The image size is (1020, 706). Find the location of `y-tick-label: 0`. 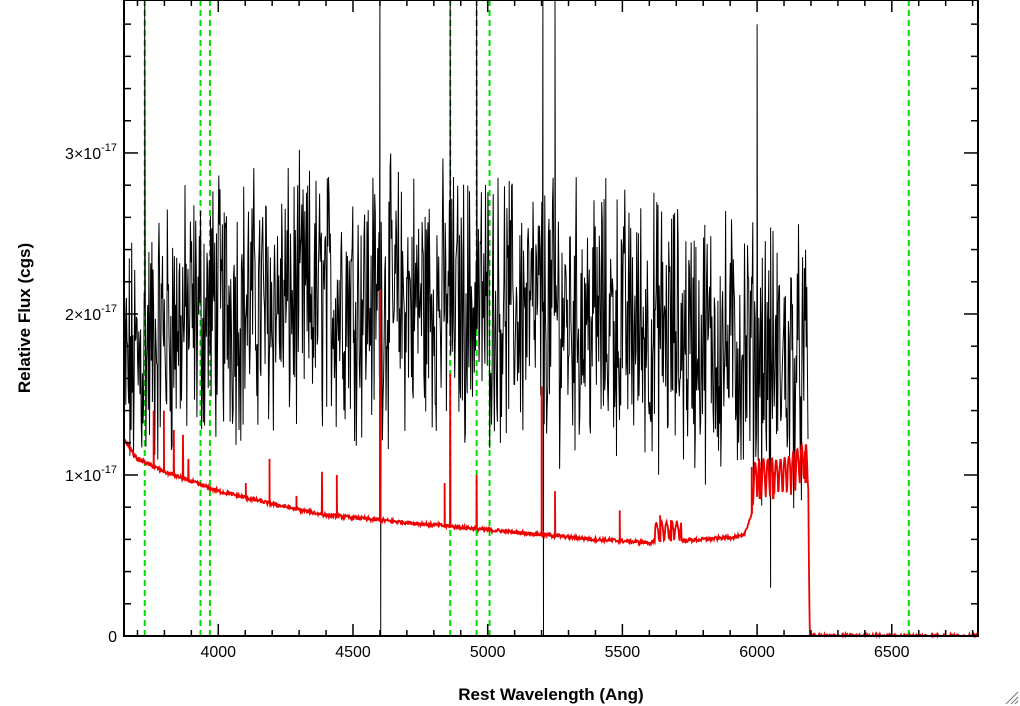

y-tick-label: 0 is located at coordinates (112, 637).